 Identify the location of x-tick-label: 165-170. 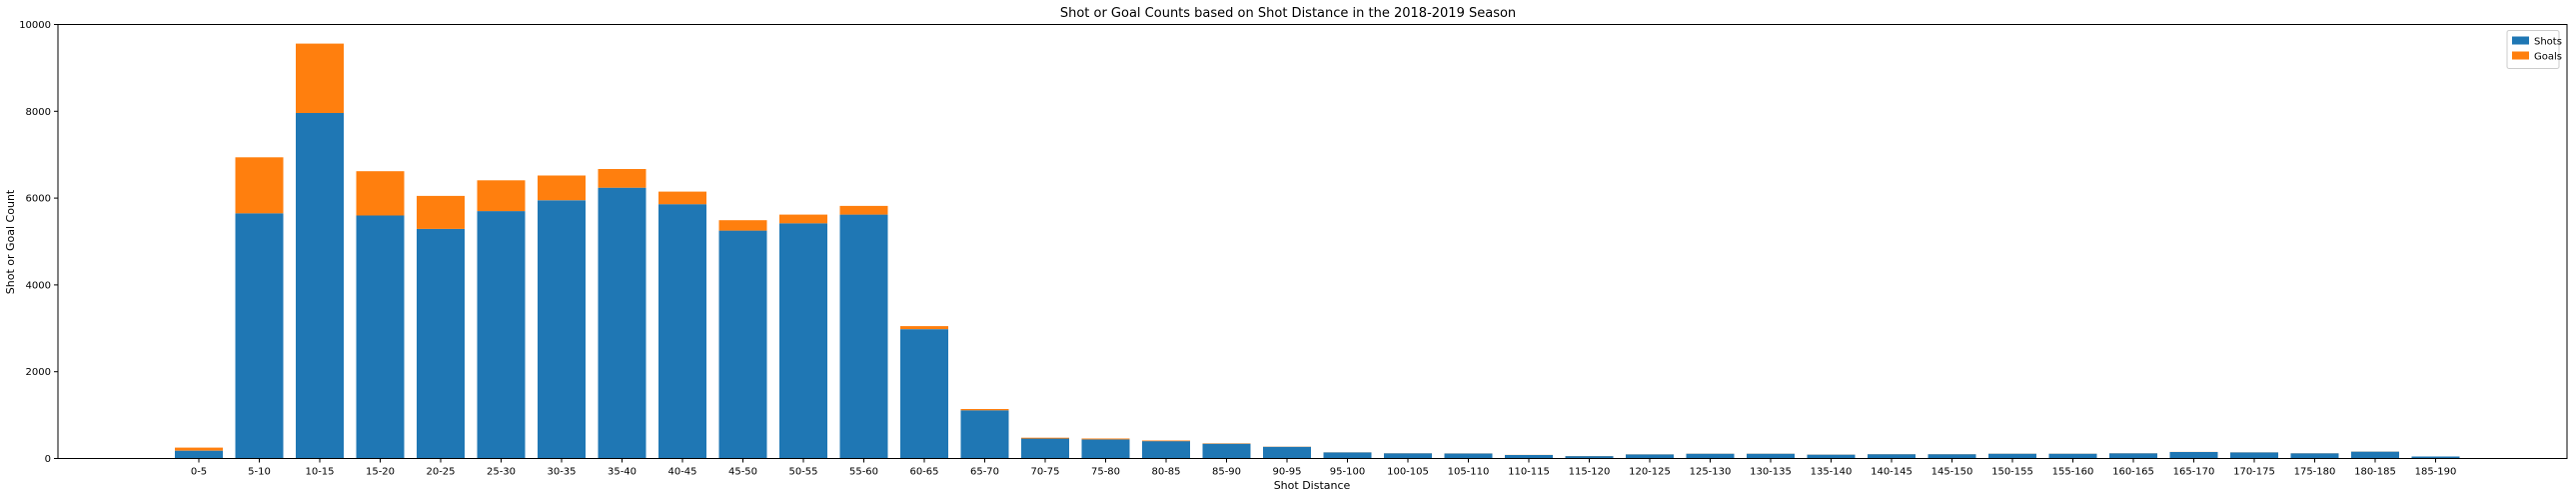
(2194, 472).